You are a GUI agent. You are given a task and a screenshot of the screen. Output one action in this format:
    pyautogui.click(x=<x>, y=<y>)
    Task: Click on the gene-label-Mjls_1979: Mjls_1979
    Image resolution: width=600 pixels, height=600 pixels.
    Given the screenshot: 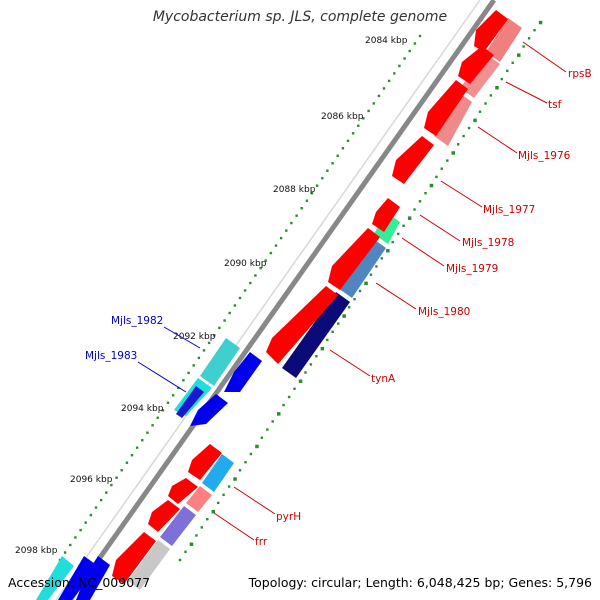 What is the action you would take?
    pyautogui.click(x=472, y=269)
    